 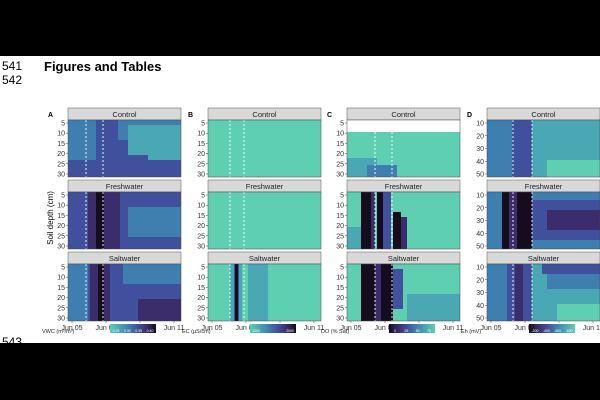 What do you see at coordinates (50, 115) in the screenshot?
I see `panel-letter: A` at bounding box center [50, 115].